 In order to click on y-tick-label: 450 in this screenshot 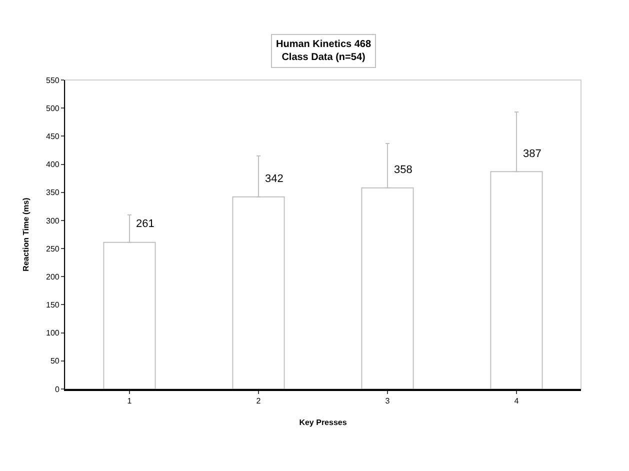, I will do `click(53, 136)`.